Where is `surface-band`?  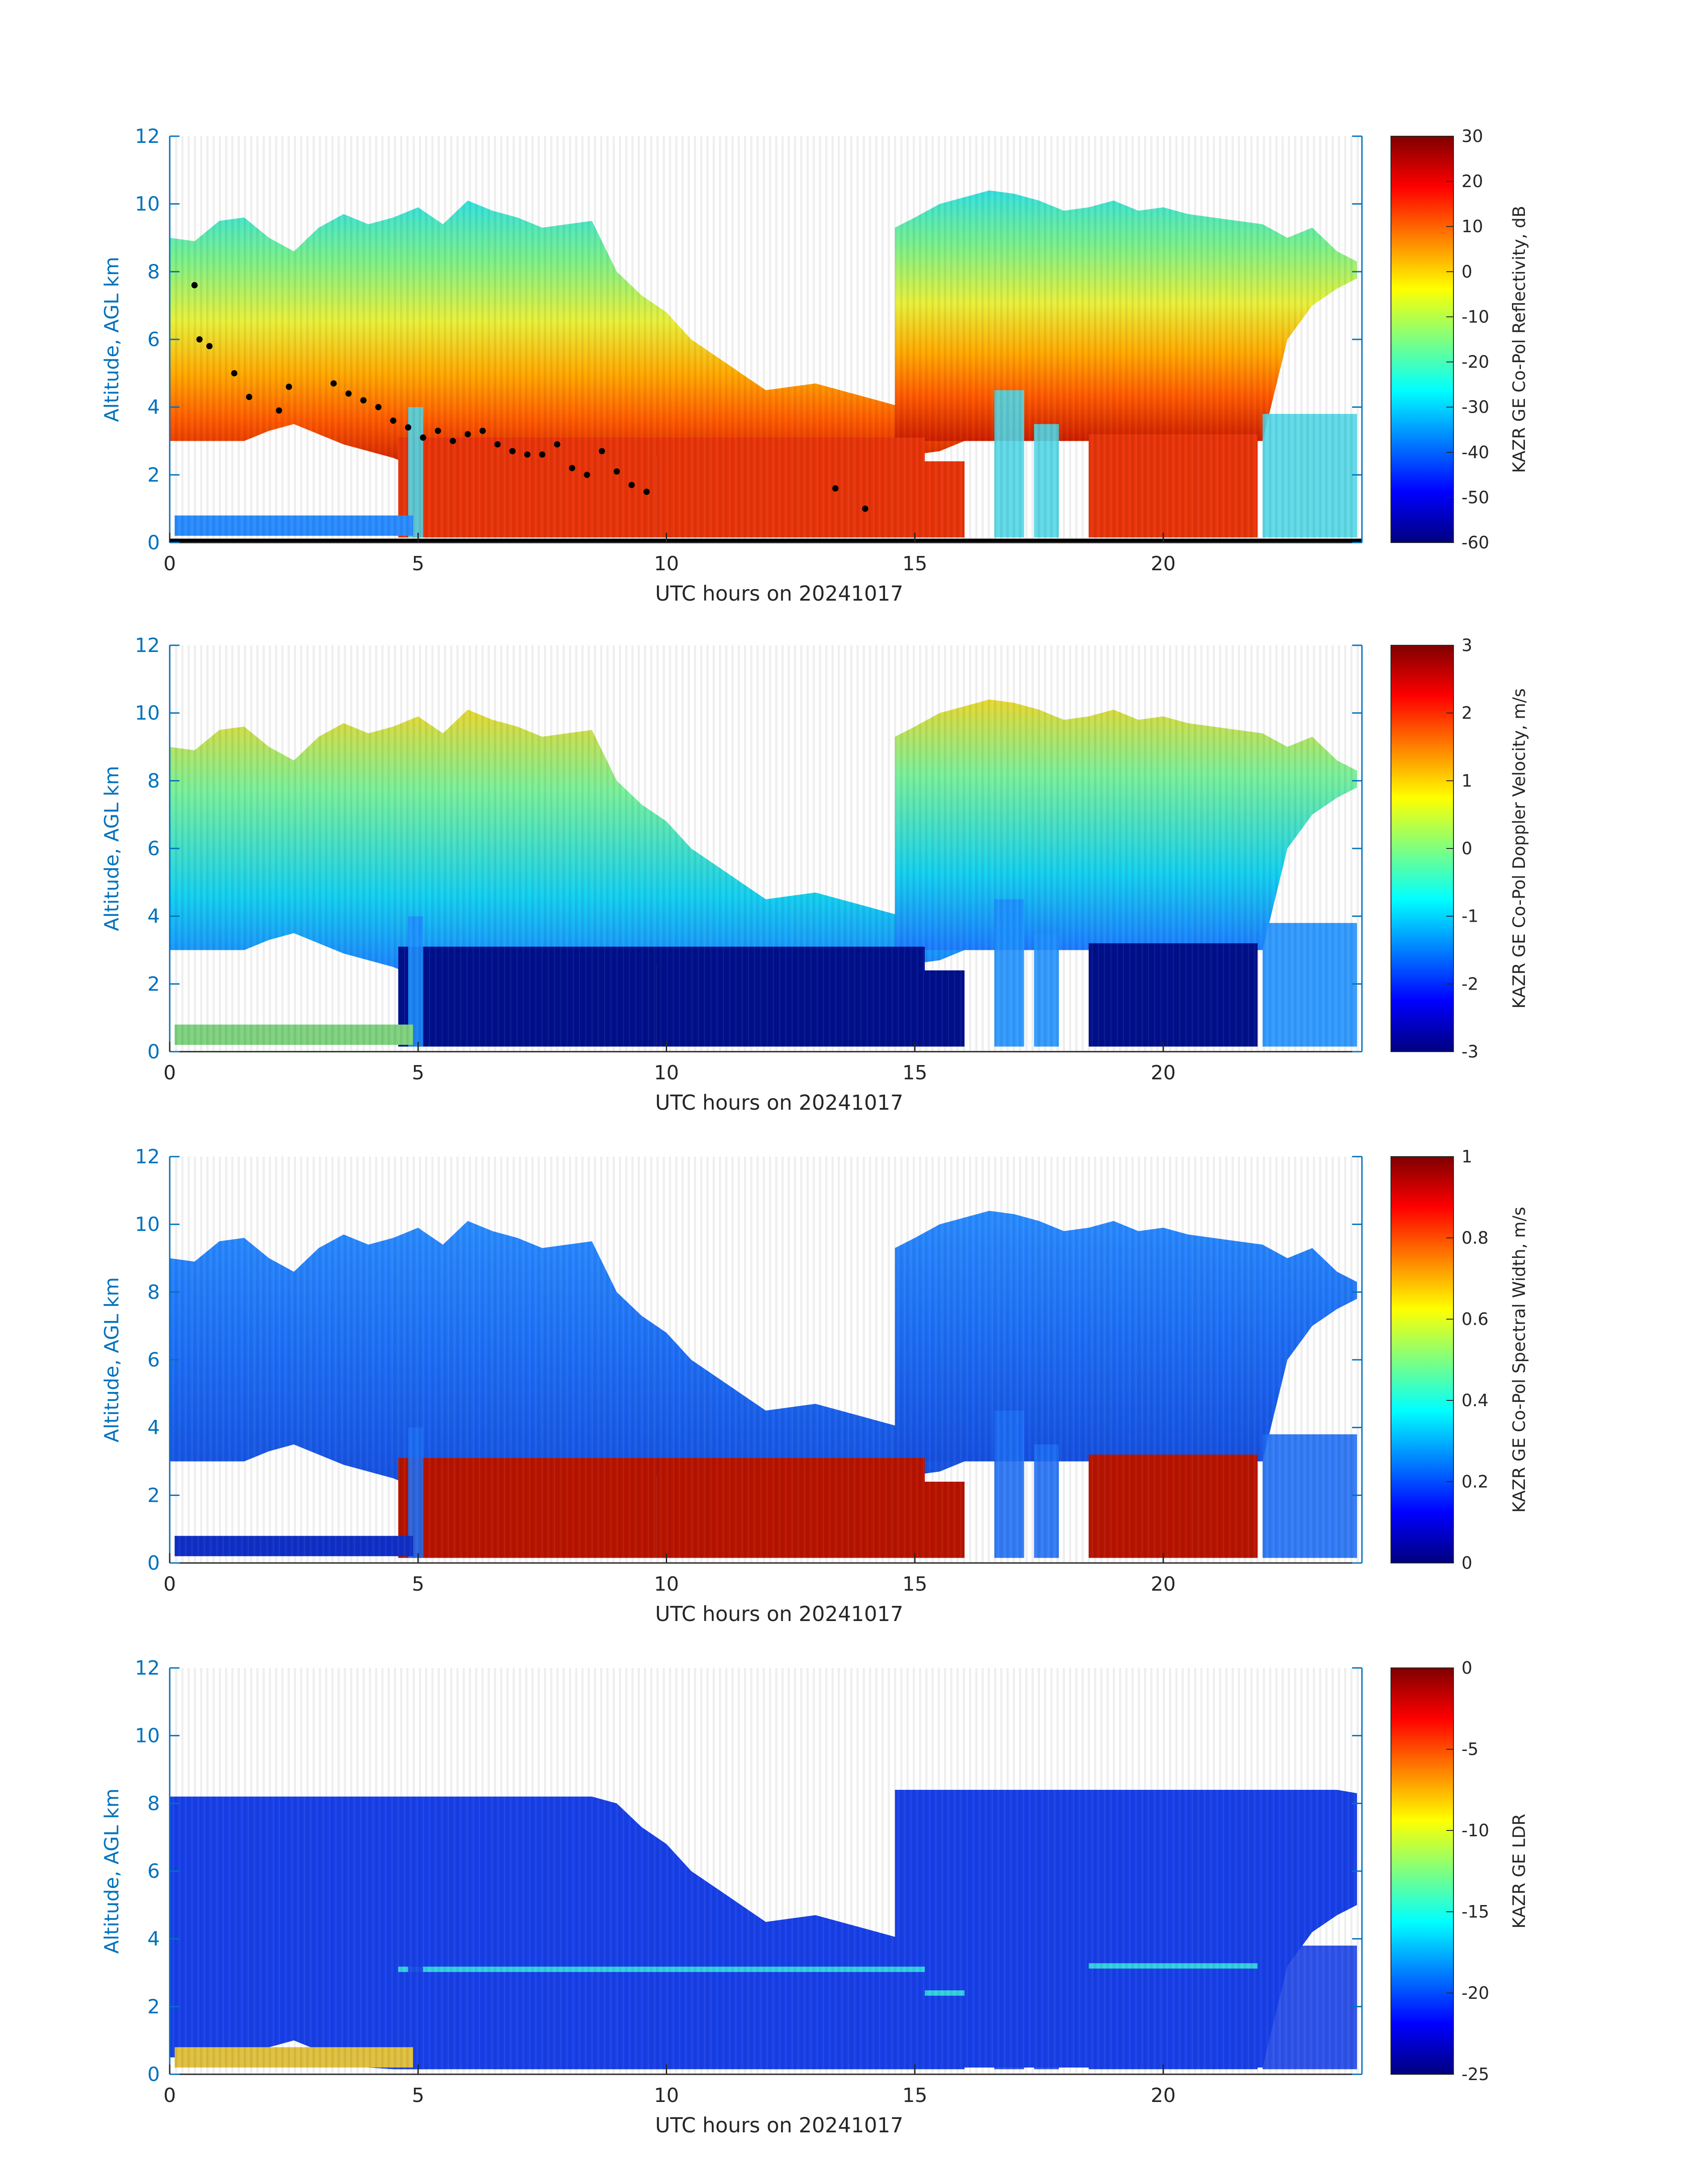
surface-band is located at coordinates (766, 541).